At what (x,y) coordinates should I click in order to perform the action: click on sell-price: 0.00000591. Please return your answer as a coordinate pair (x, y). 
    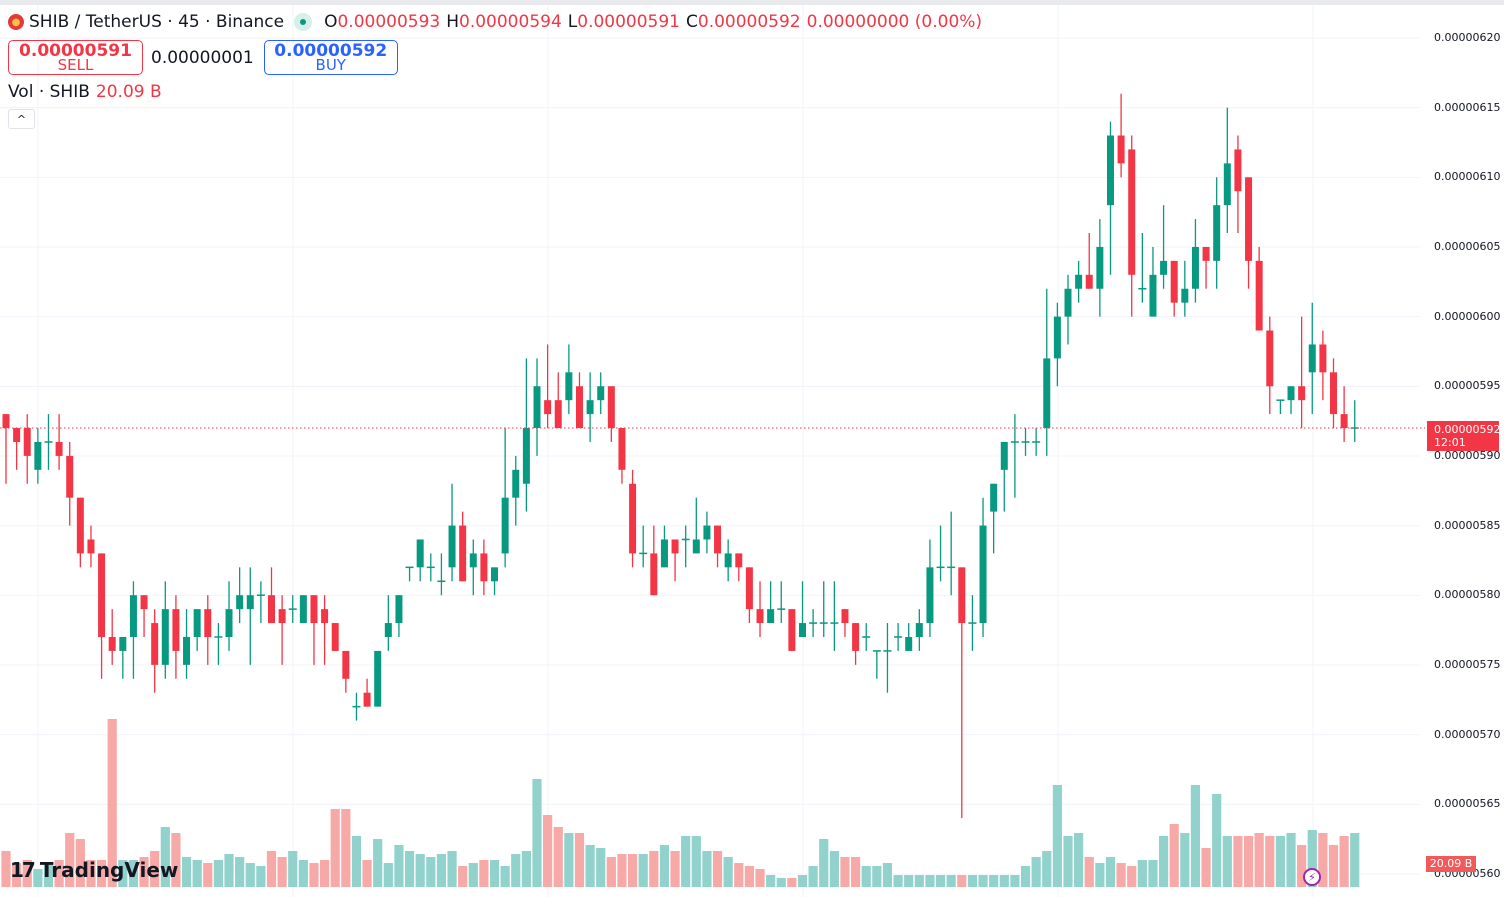
    Looking at the image, I should click on (75, 50).